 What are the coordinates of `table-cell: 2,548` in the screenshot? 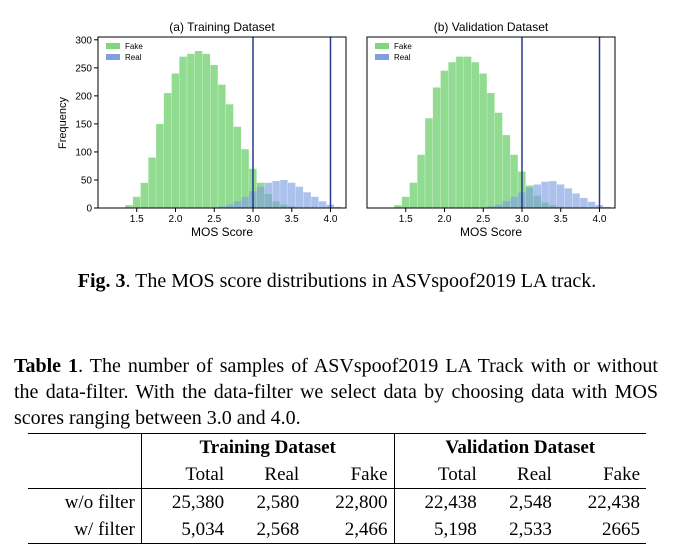 It's located at (520, 502).